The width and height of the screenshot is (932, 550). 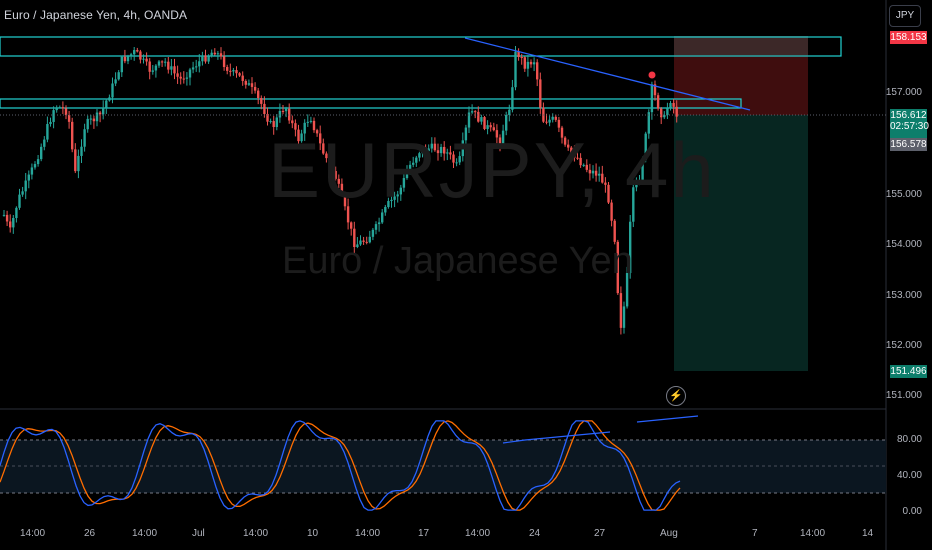 I want to click on time-axis-label: 10, so click(x=313, y=533).